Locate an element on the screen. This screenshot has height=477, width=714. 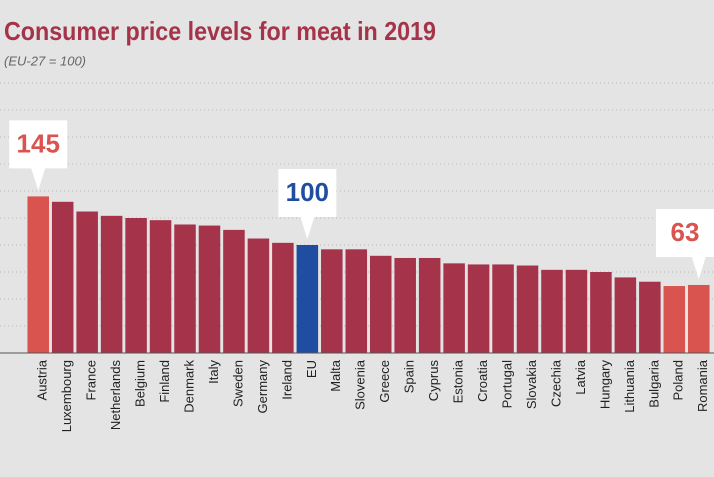
x-tick-label: Italy is located at coordinates (213, 372).